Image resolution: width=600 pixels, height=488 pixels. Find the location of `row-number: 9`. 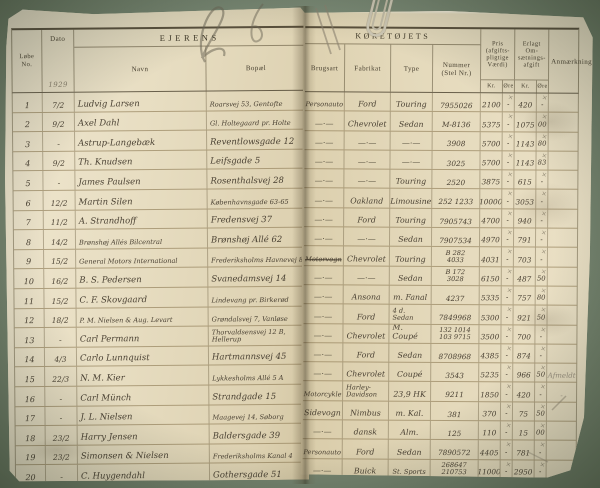

row-number: 9 is located at coordinates (29, 259).